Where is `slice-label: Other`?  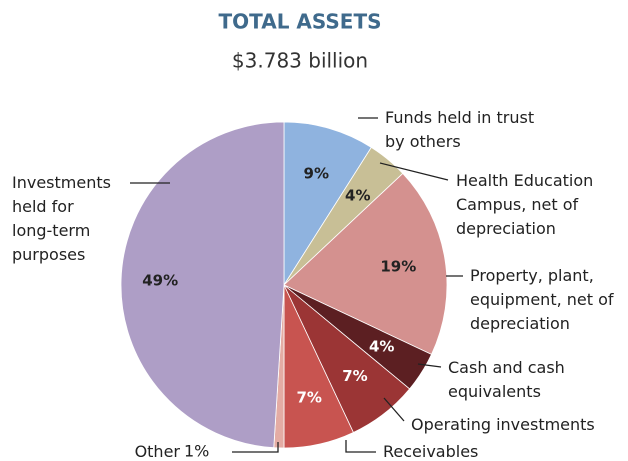
slice-label: Other is located at coordinates (158, 451).